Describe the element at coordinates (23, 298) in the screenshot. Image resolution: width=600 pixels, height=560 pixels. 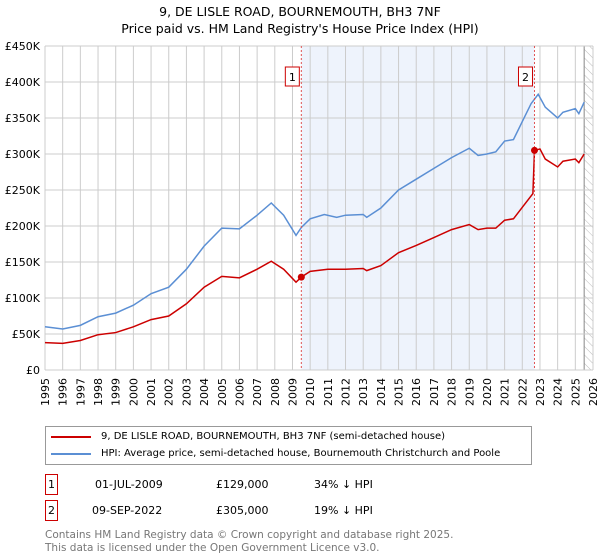
I see `y-tick-label: £100K` at that location.